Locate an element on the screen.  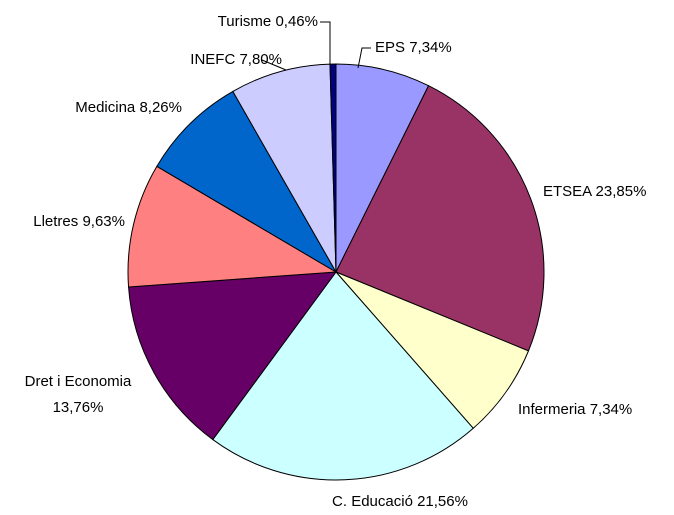
slice-value-label: 9,63% is located at coordinates (103, 221).